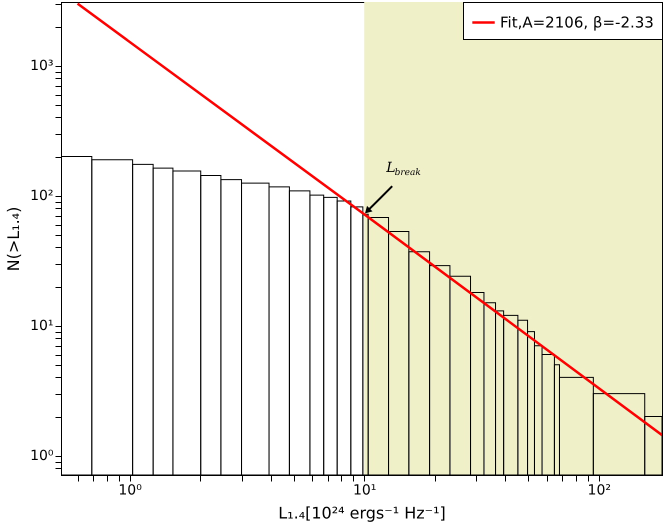 The image size is (664, 526). Describe the element at coordinates (130, 490) in the screenshot. I see `x-tick-label: 10⁰` at that location.